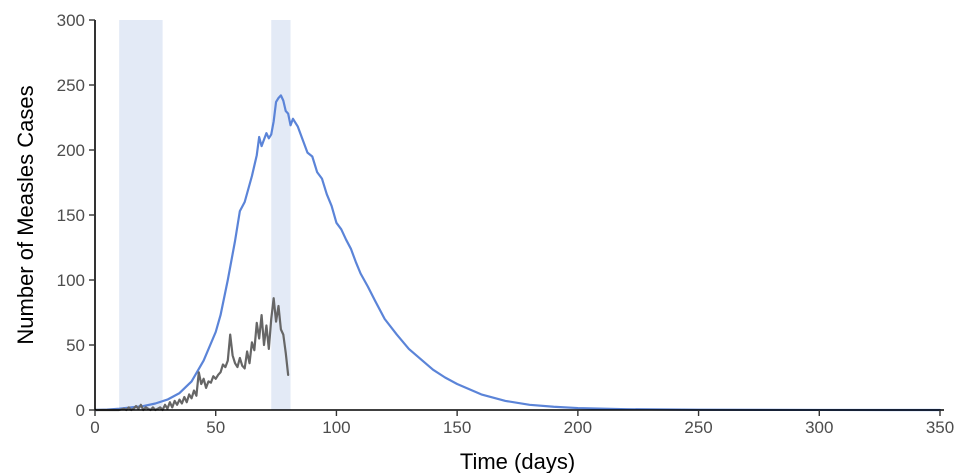 The image size is (964, 473). I want to click on y-axis-title: Number of Measles Cases, so click(25, 214).